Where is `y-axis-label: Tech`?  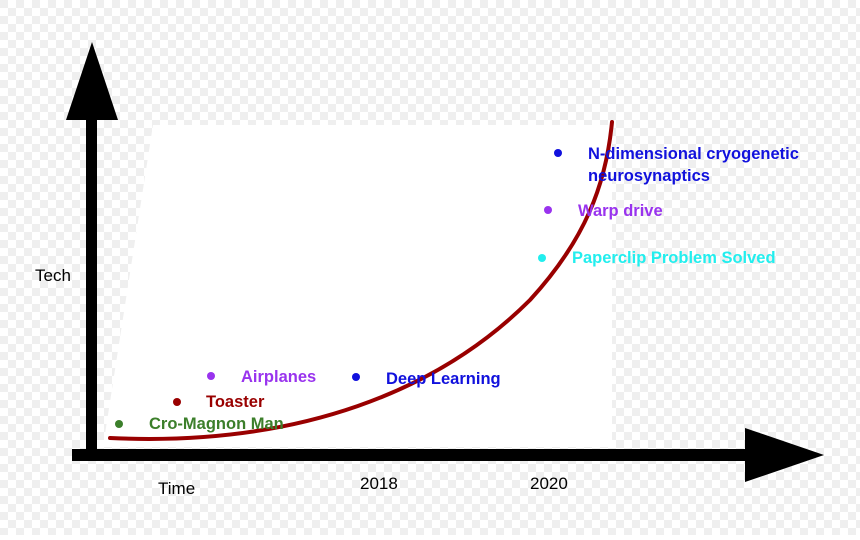
y-axis-label: Tech is located at coordinates (53, 275).